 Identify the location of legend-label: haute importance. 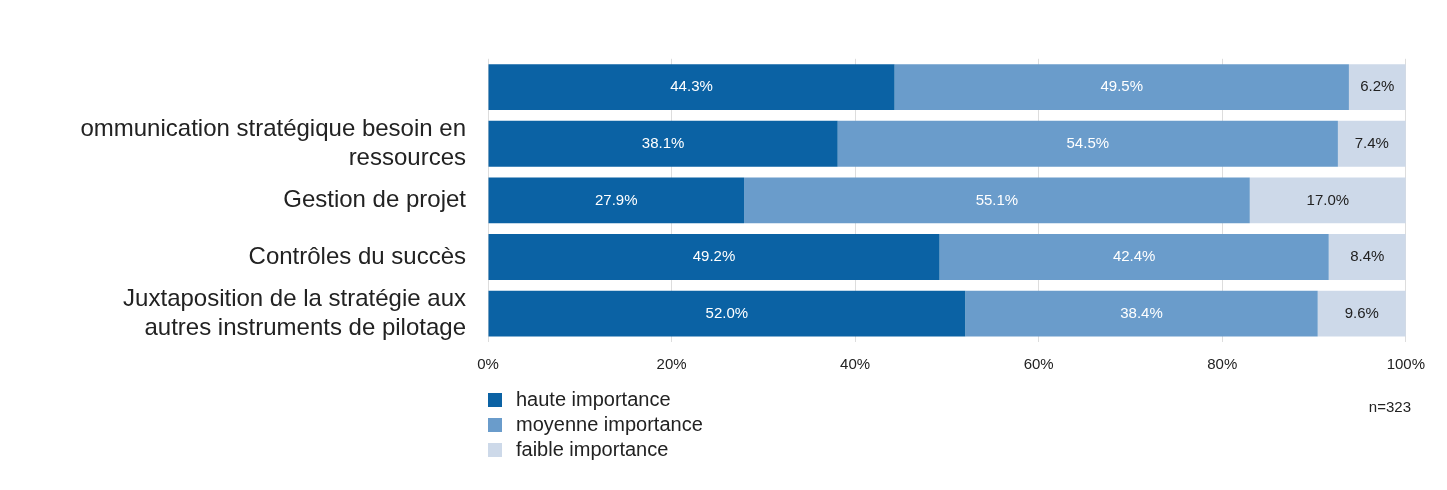
(593, 399).